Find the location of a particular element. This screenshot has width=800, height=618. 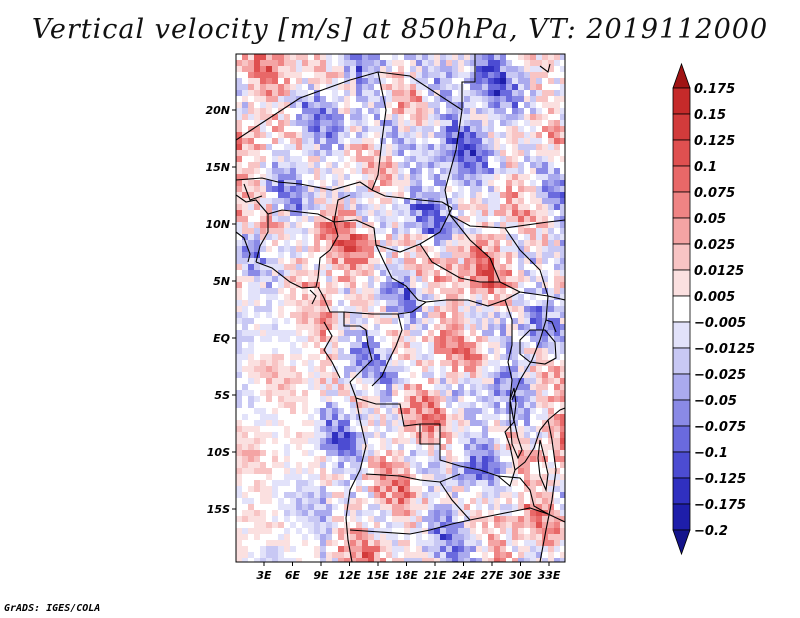

colorbar-level-label: −0.075 is located at coordinates (720, 427).